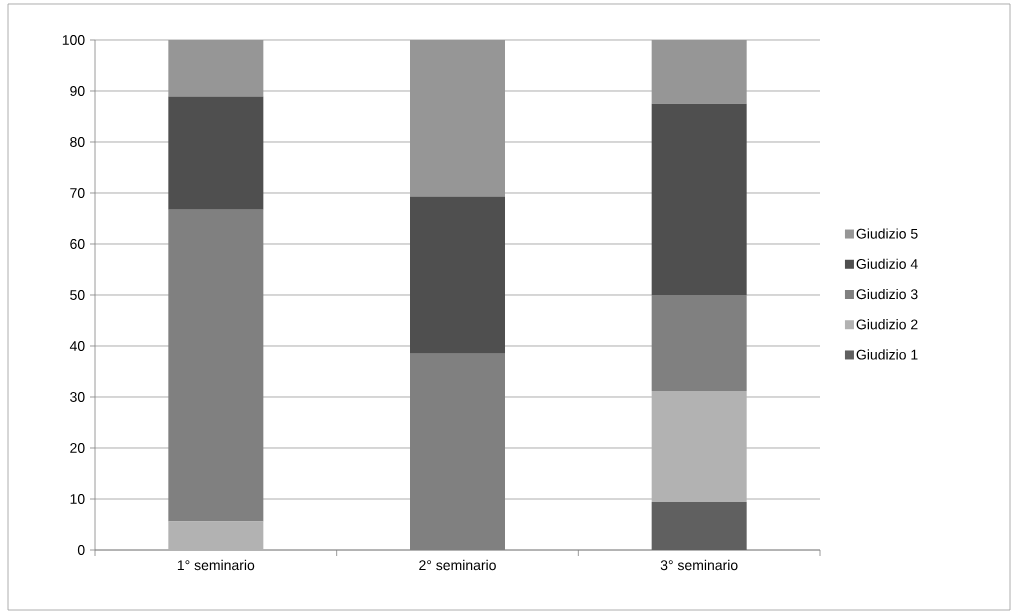  I want to click on y-tick-label: 10, so click(77, 499).